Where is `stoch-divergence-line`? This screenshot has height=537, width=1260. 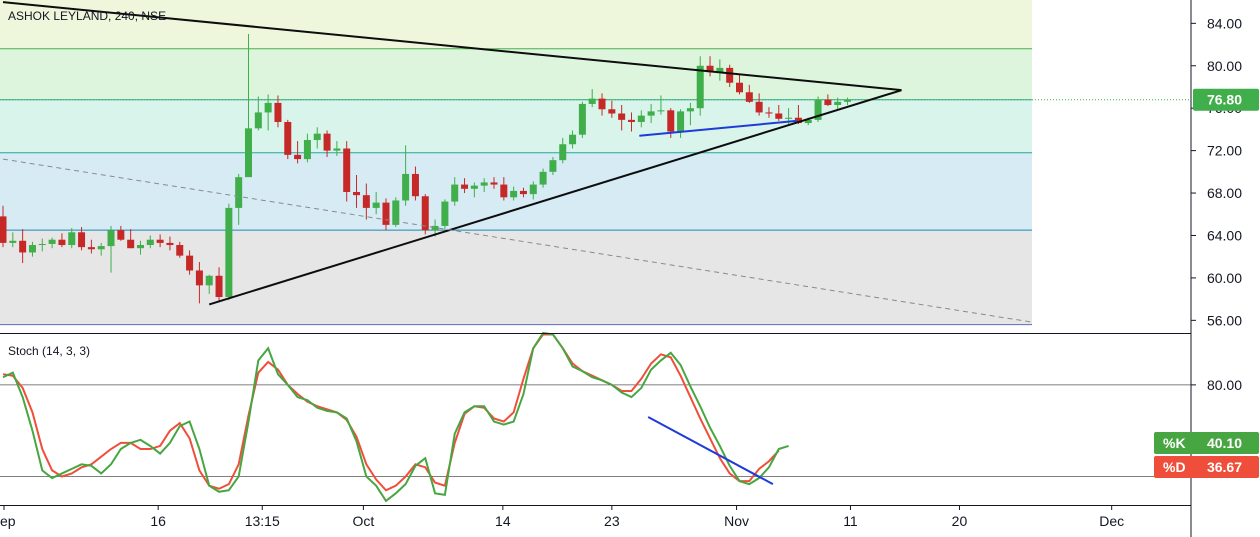
stoch-divergence-line is located at coordinates (710, 451).